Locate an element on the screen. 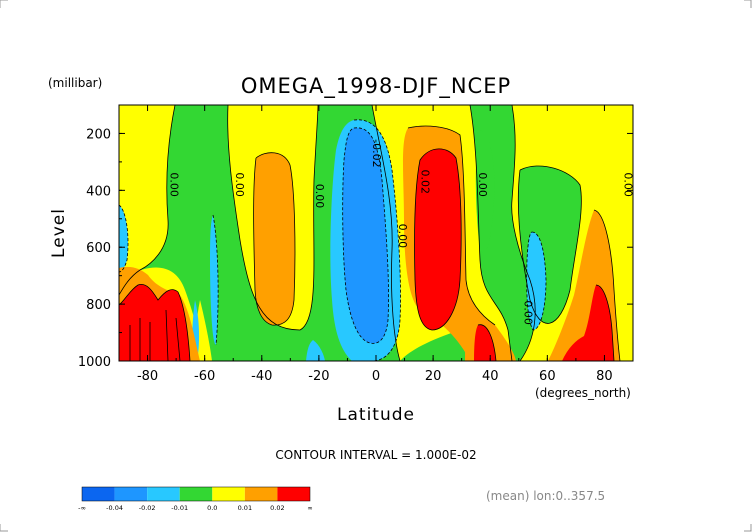 This screenshot has height=532, width=752. x-tick-label: 60 is located at coordinates (547, 376).